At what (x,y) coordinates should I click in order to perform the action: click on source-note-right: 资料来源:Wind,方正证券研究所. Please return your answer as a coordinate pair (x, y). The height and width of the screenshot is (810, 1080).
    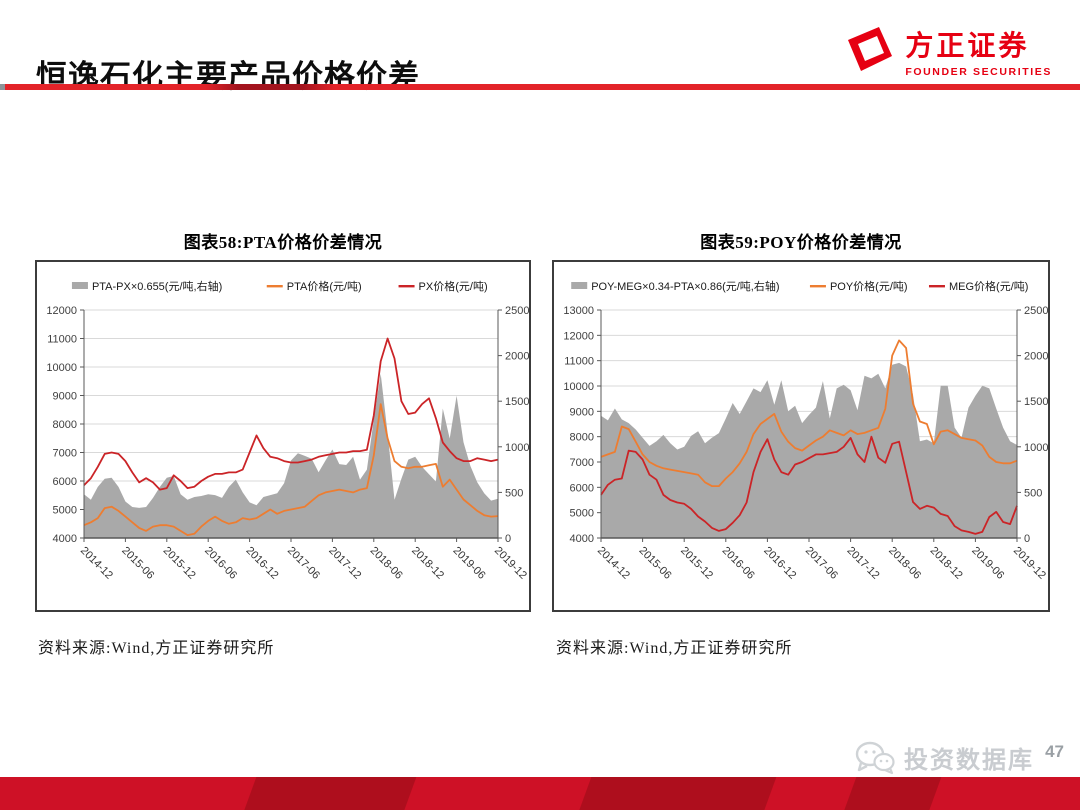
    Looking at the image, I should click on (674, 648).